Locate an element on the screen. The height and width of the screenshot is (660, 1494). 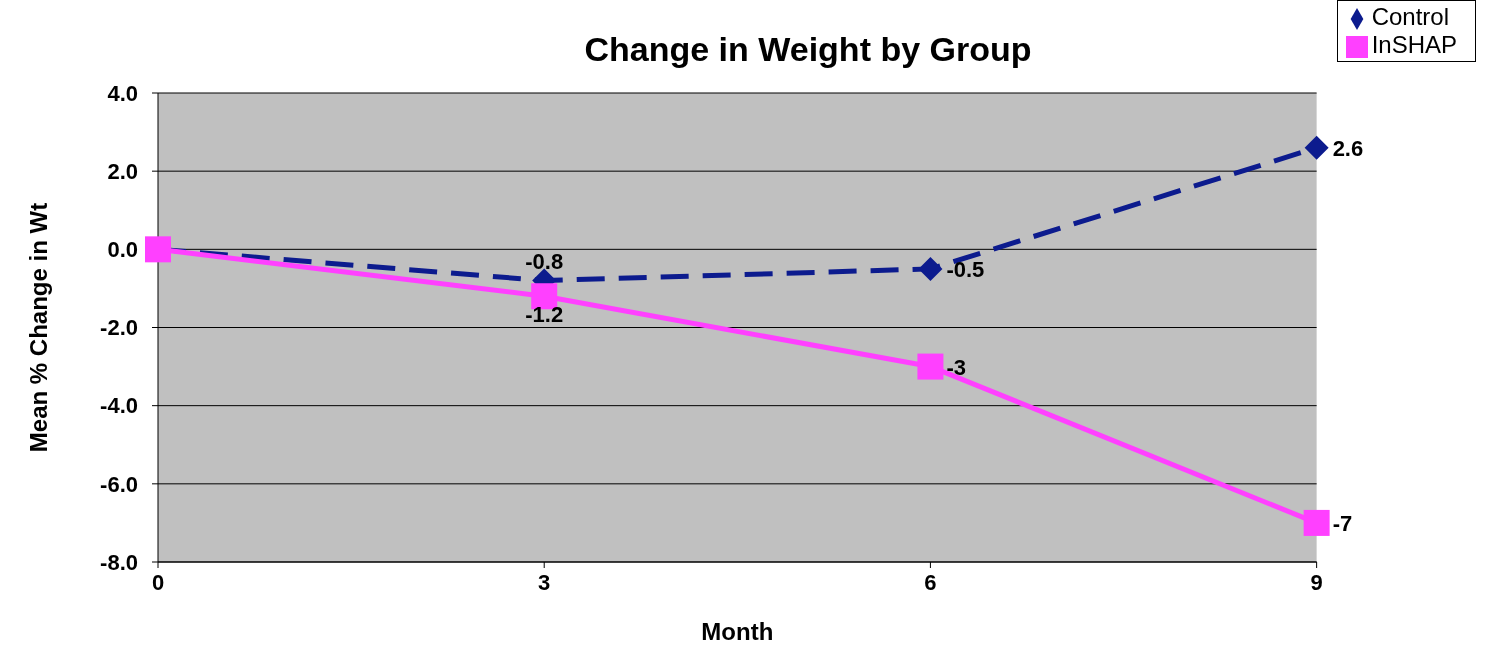
y-axis-title: Mean % Change in Wt is located at coordinates (38, 327).